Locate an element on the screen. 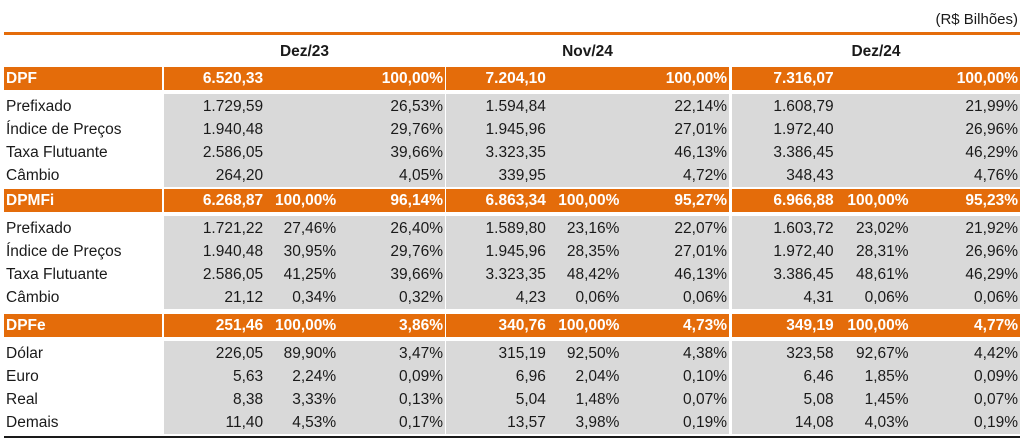  value-cell: 349,19 is located at coordinates (810, 325).